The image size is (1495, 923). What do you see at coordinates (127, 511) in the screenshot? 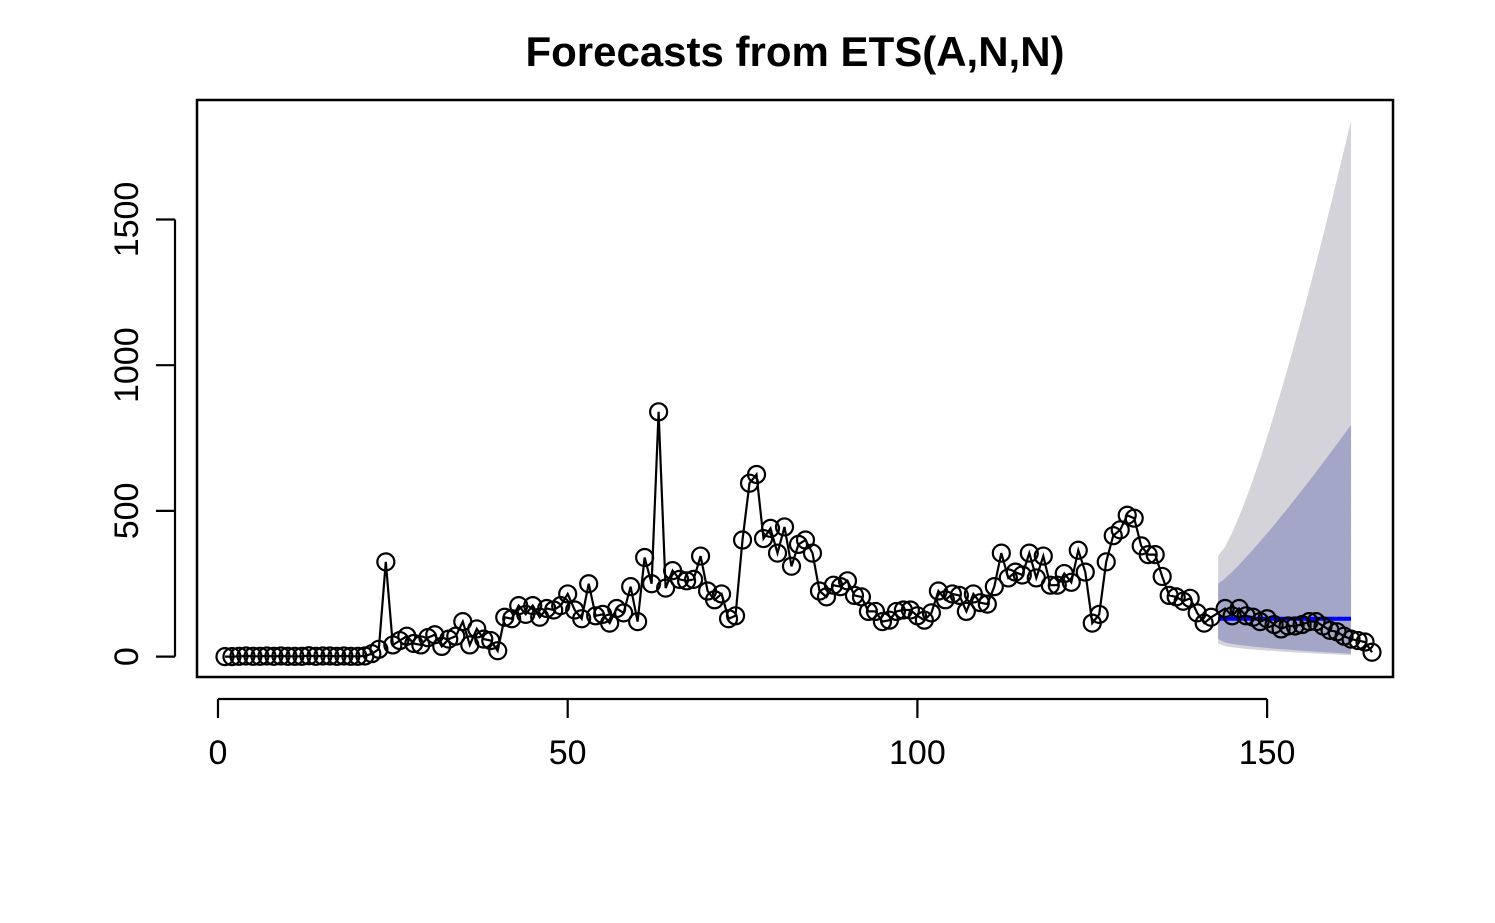
I see `y-tick-label: 500` at bounding box center [127, 511].